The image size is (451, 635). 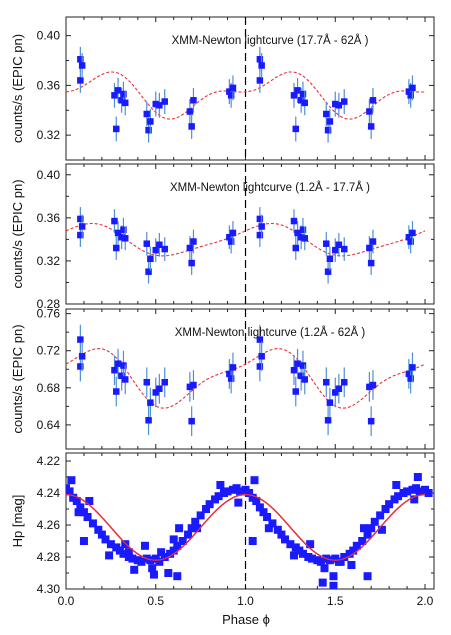 I want to click on x-tick-label: 2.0, so click(x=425, y=601).